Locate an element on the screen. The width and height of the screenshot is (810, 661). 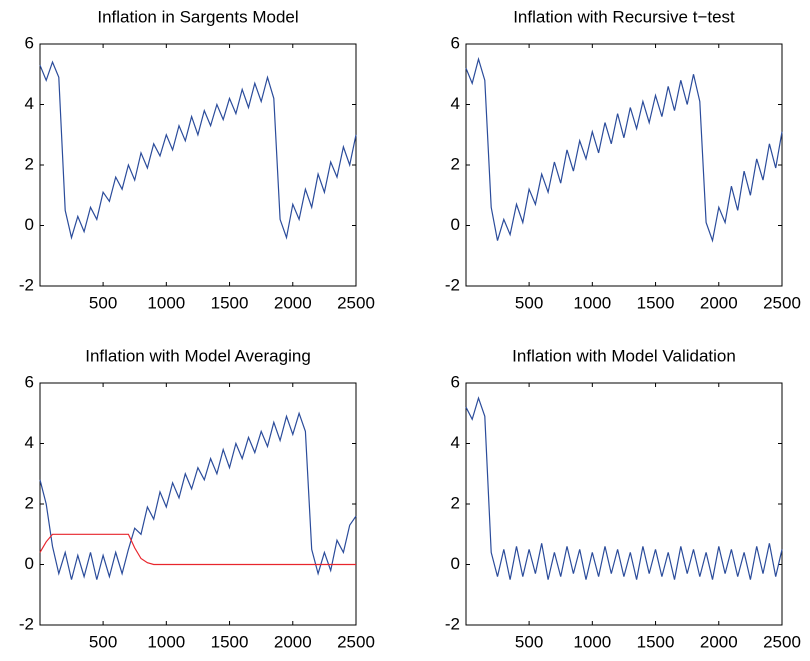
subplot-title: Inflation with Model Validation is located at coordinates (624, 355).